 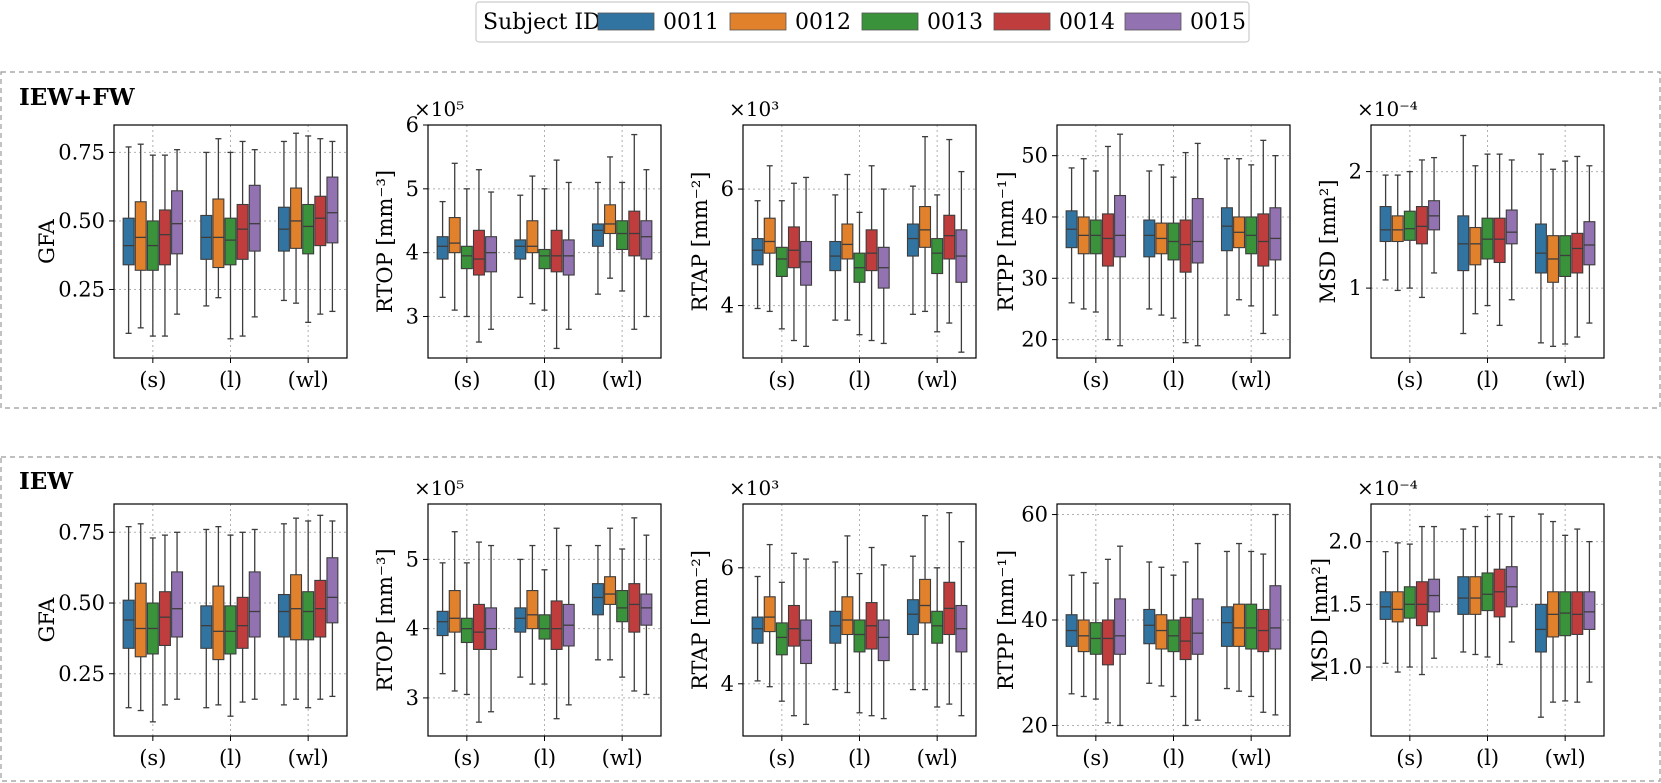 I want to click on y-tick-label: 30, so click(x=1034, y=278).